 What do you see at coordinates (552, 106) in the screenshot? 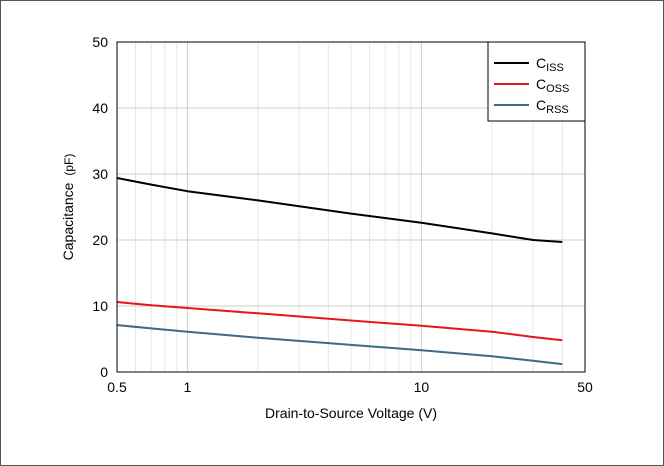
I see `legend-label-rss: CRSS` at bounding box center [552, 106].